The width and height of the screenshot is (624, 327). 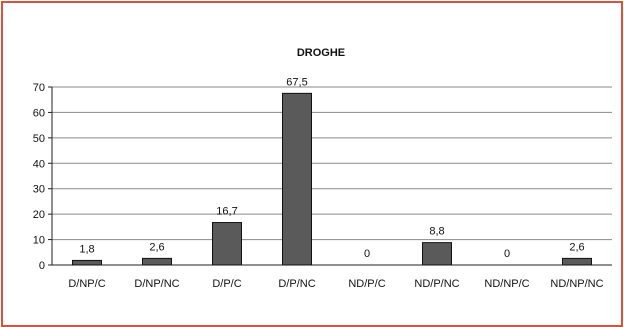 What do you see at coordinates (39, 113) in the screenshot?
I see `y-tick-label: 60` at bounding box center [39, 113].